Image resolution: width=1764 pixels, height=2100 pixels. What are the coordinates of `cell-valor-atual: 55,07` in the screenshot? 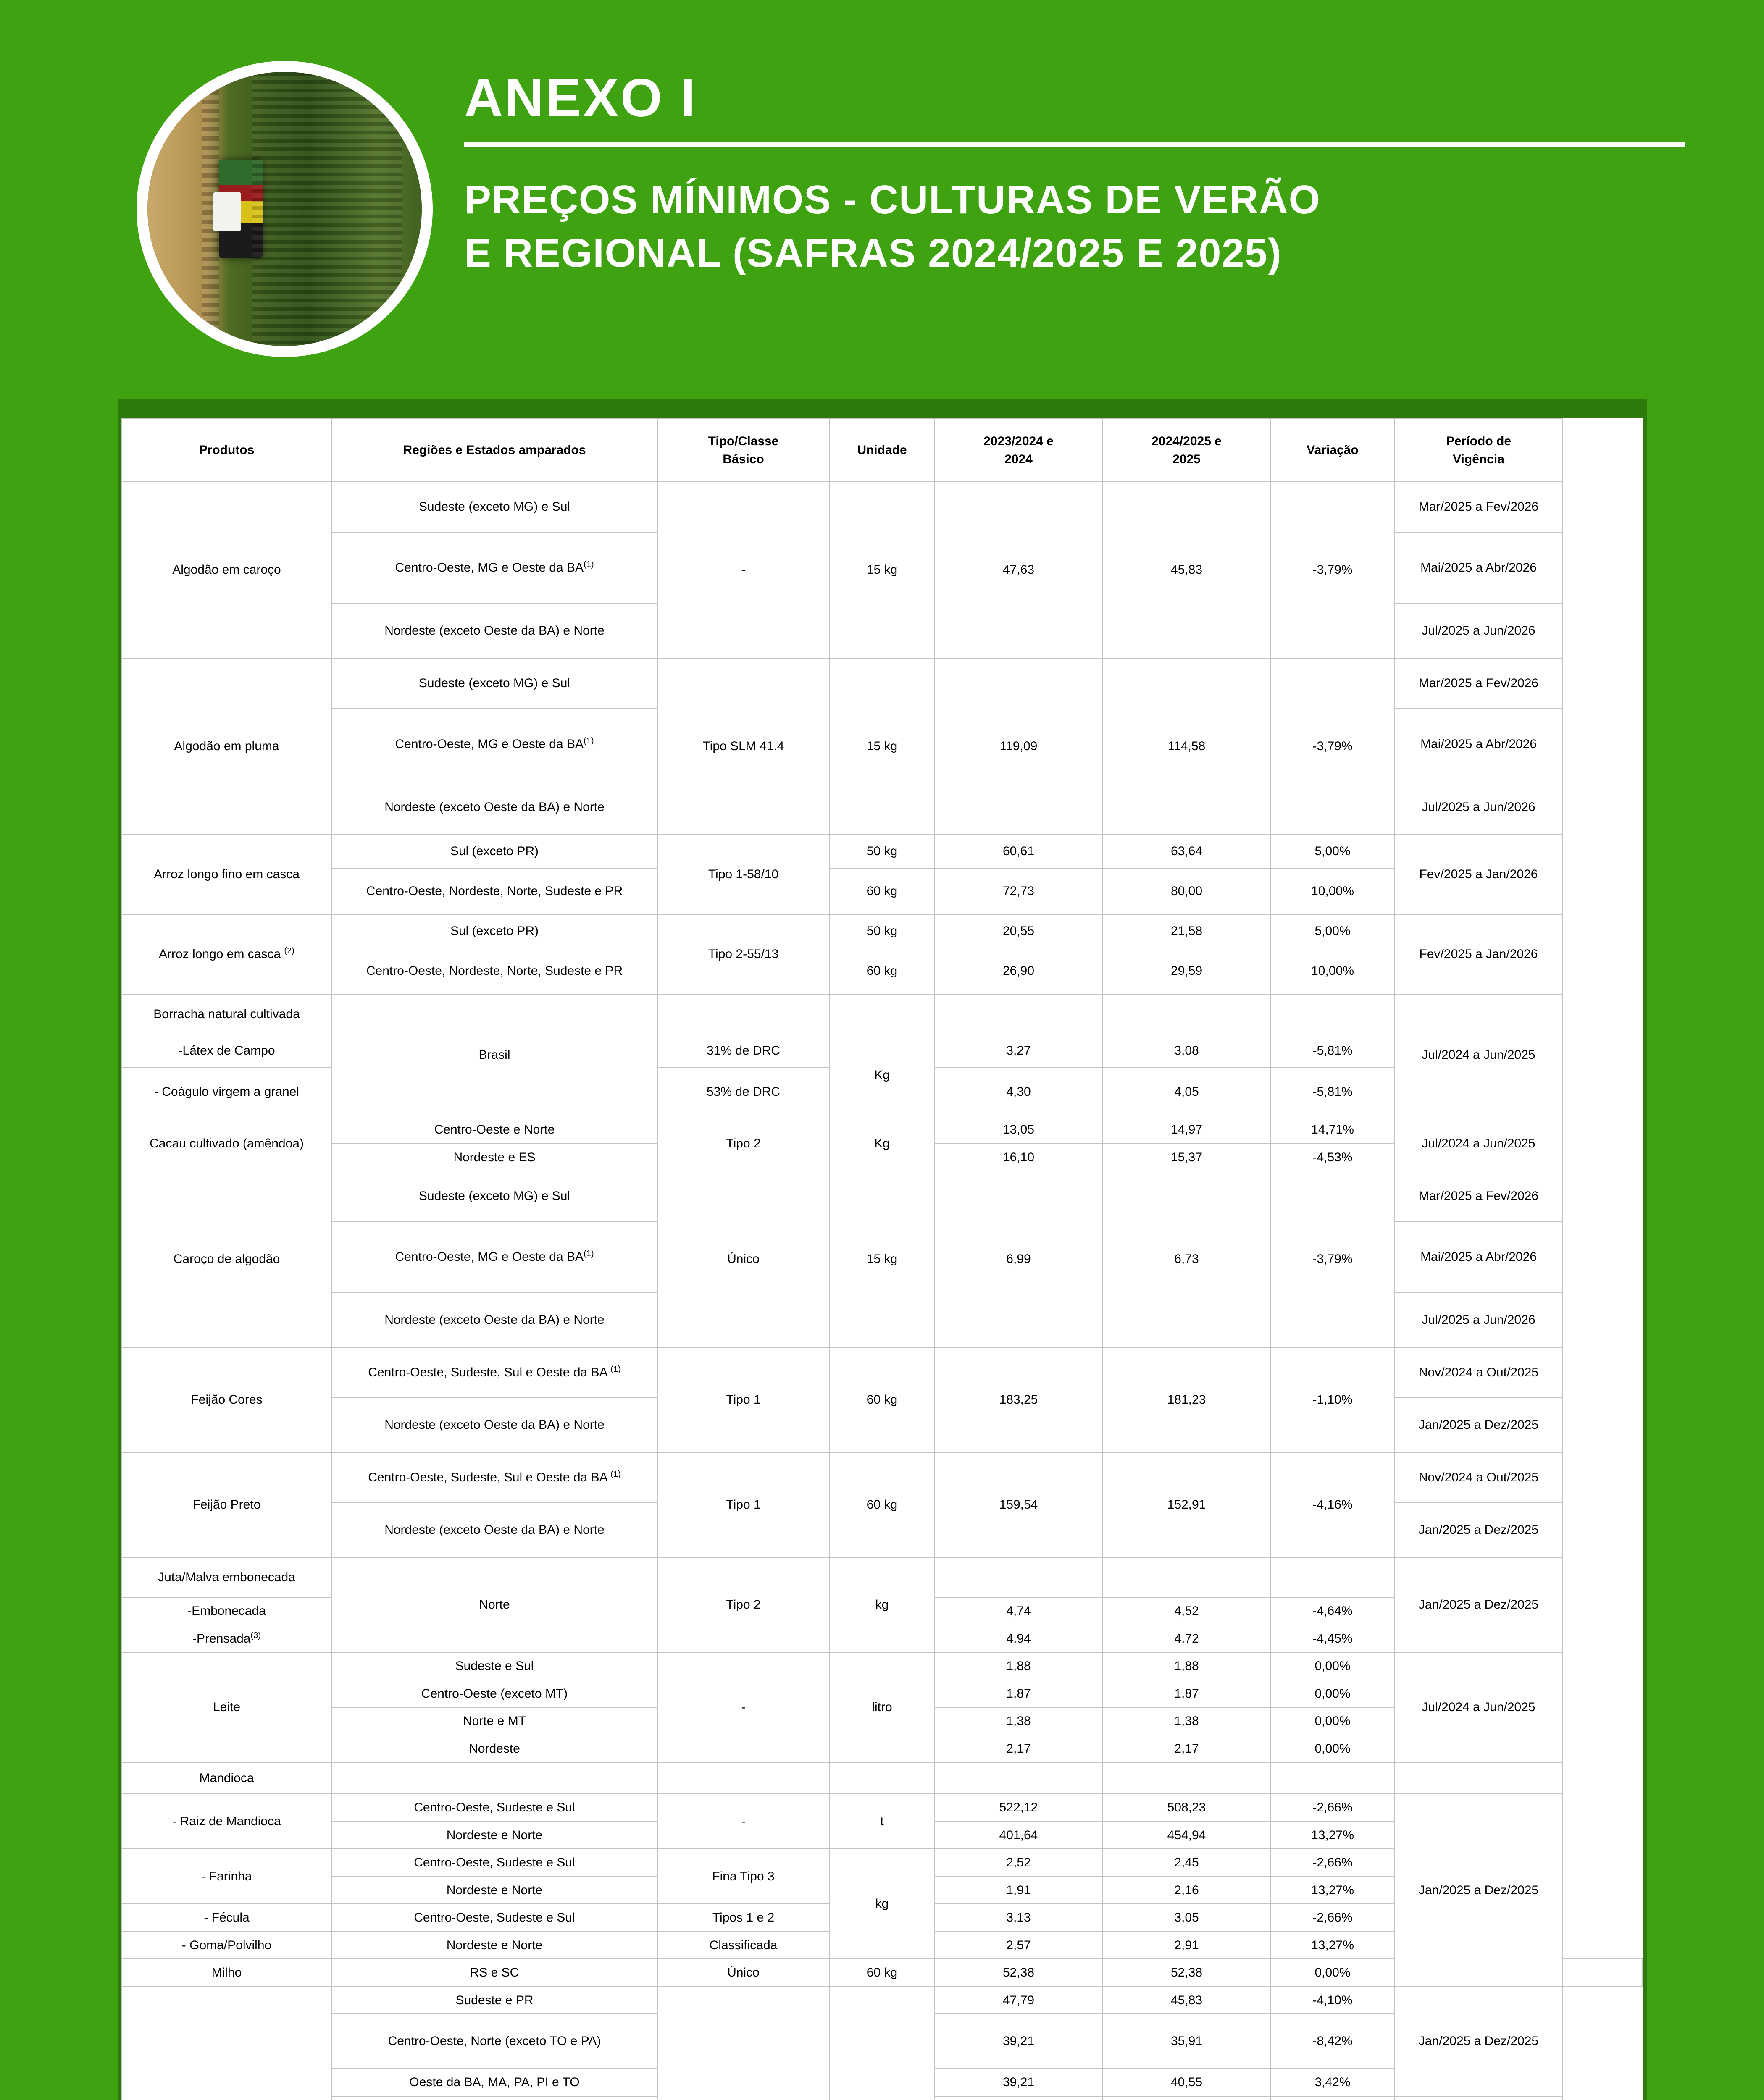 It's located at (1186, 2097).